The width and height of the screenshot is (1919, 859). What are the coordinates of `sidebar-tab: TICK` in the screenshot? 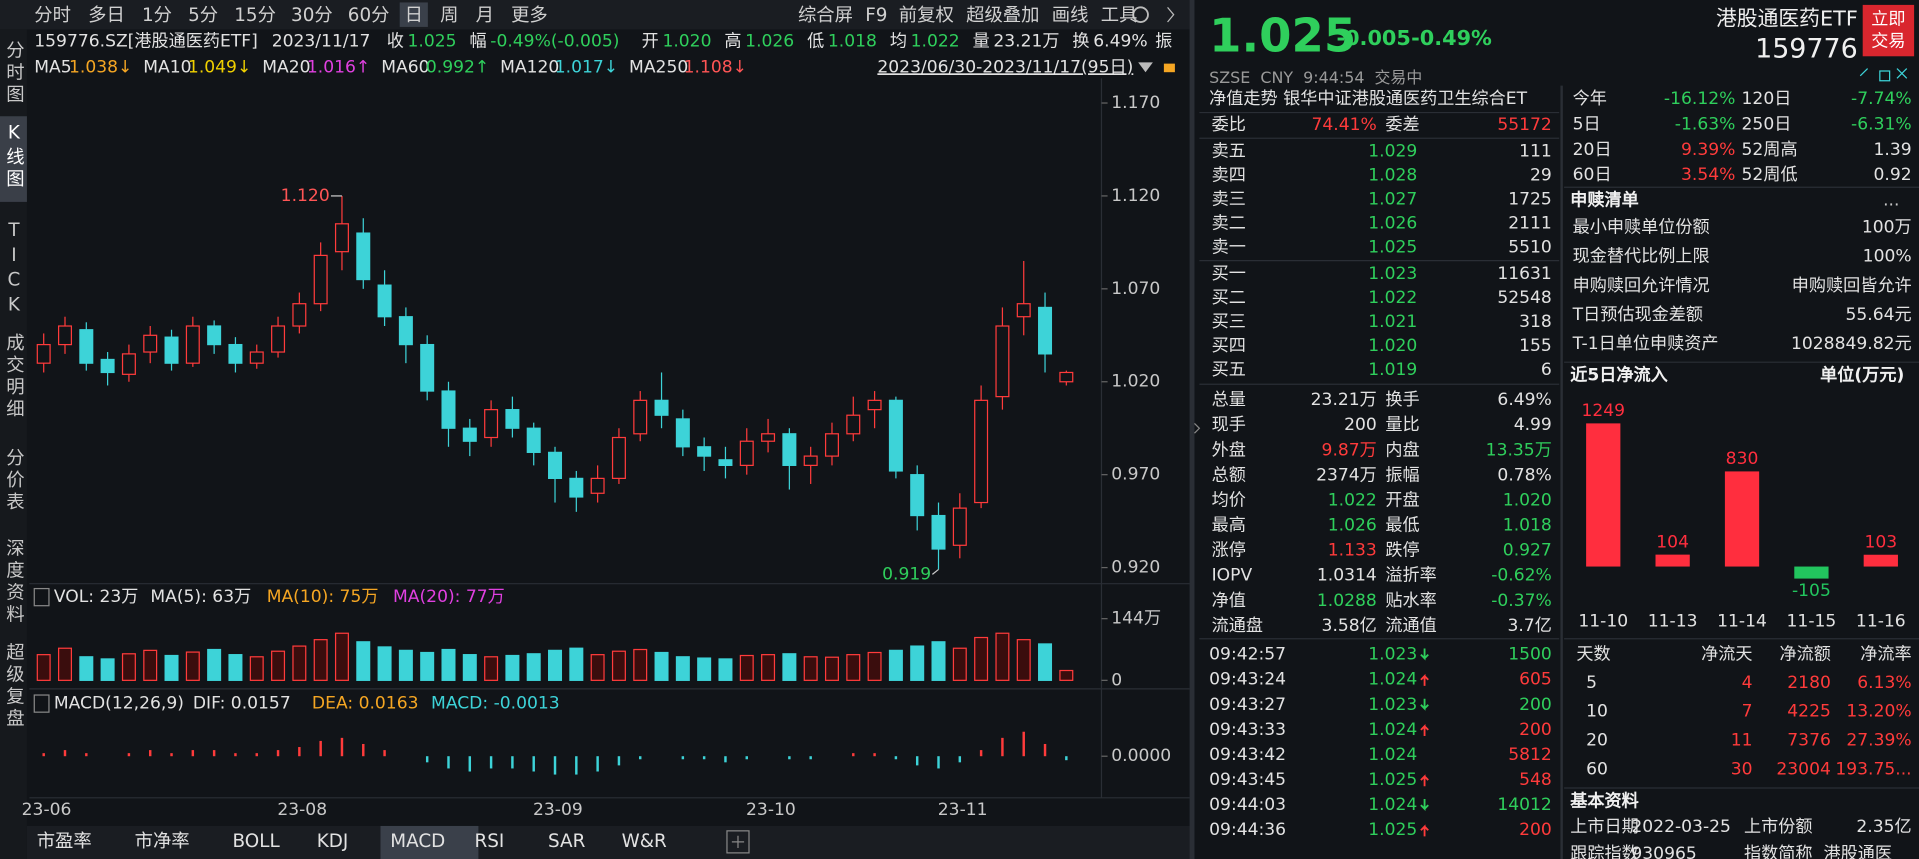 It's located at (13, 269).